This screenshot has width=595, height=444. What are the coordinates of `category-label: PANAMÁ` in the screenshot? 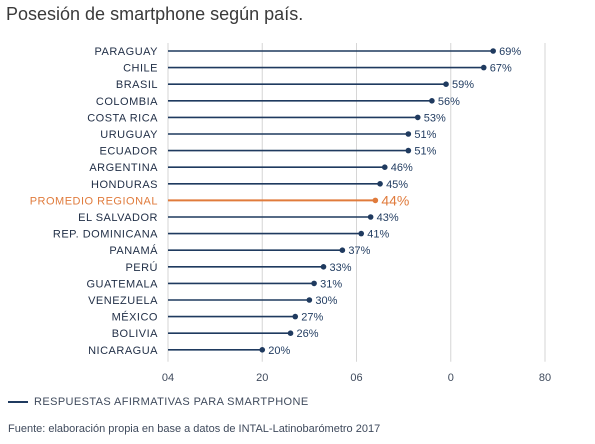 It's located at (133, 250).